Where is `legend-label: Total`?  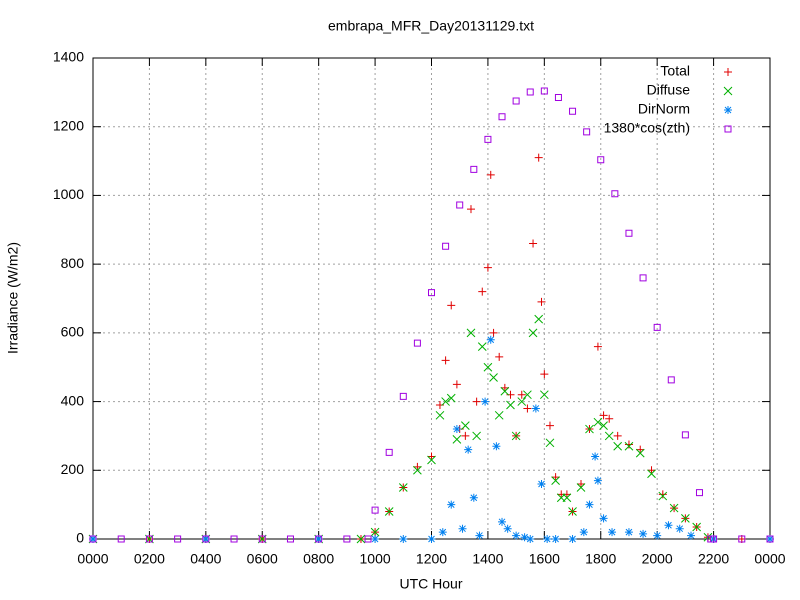
legend-label: Total is located at coordinates (675, 71).